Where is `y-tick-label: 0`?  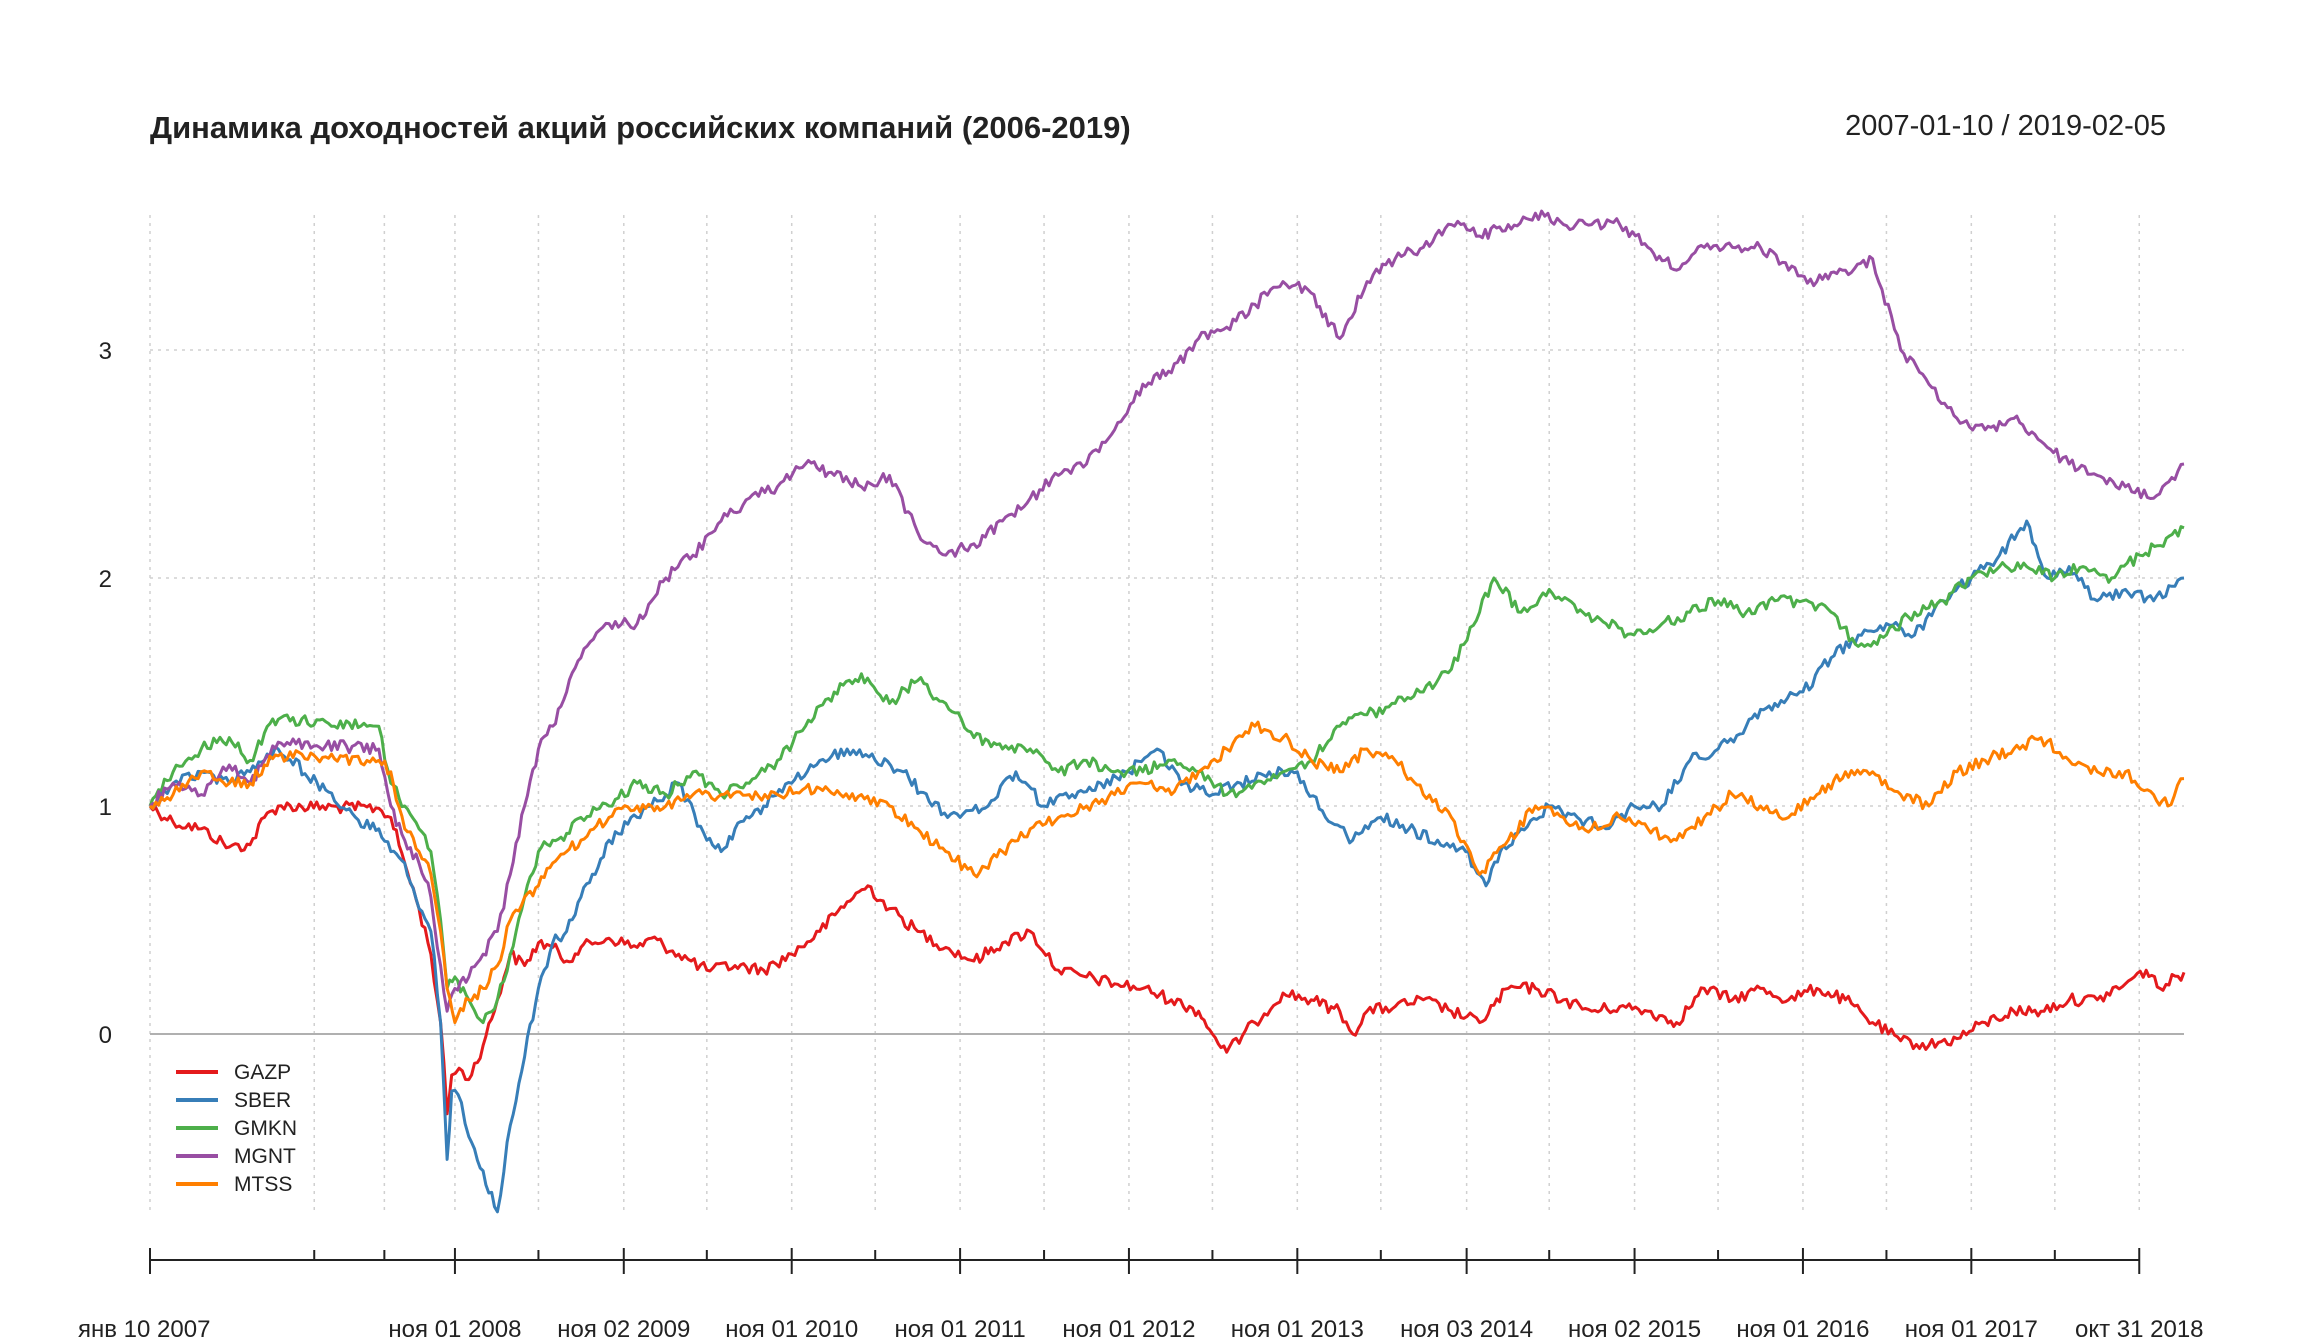
y-tick-label: 0 is located at coordinates (105, 1035).